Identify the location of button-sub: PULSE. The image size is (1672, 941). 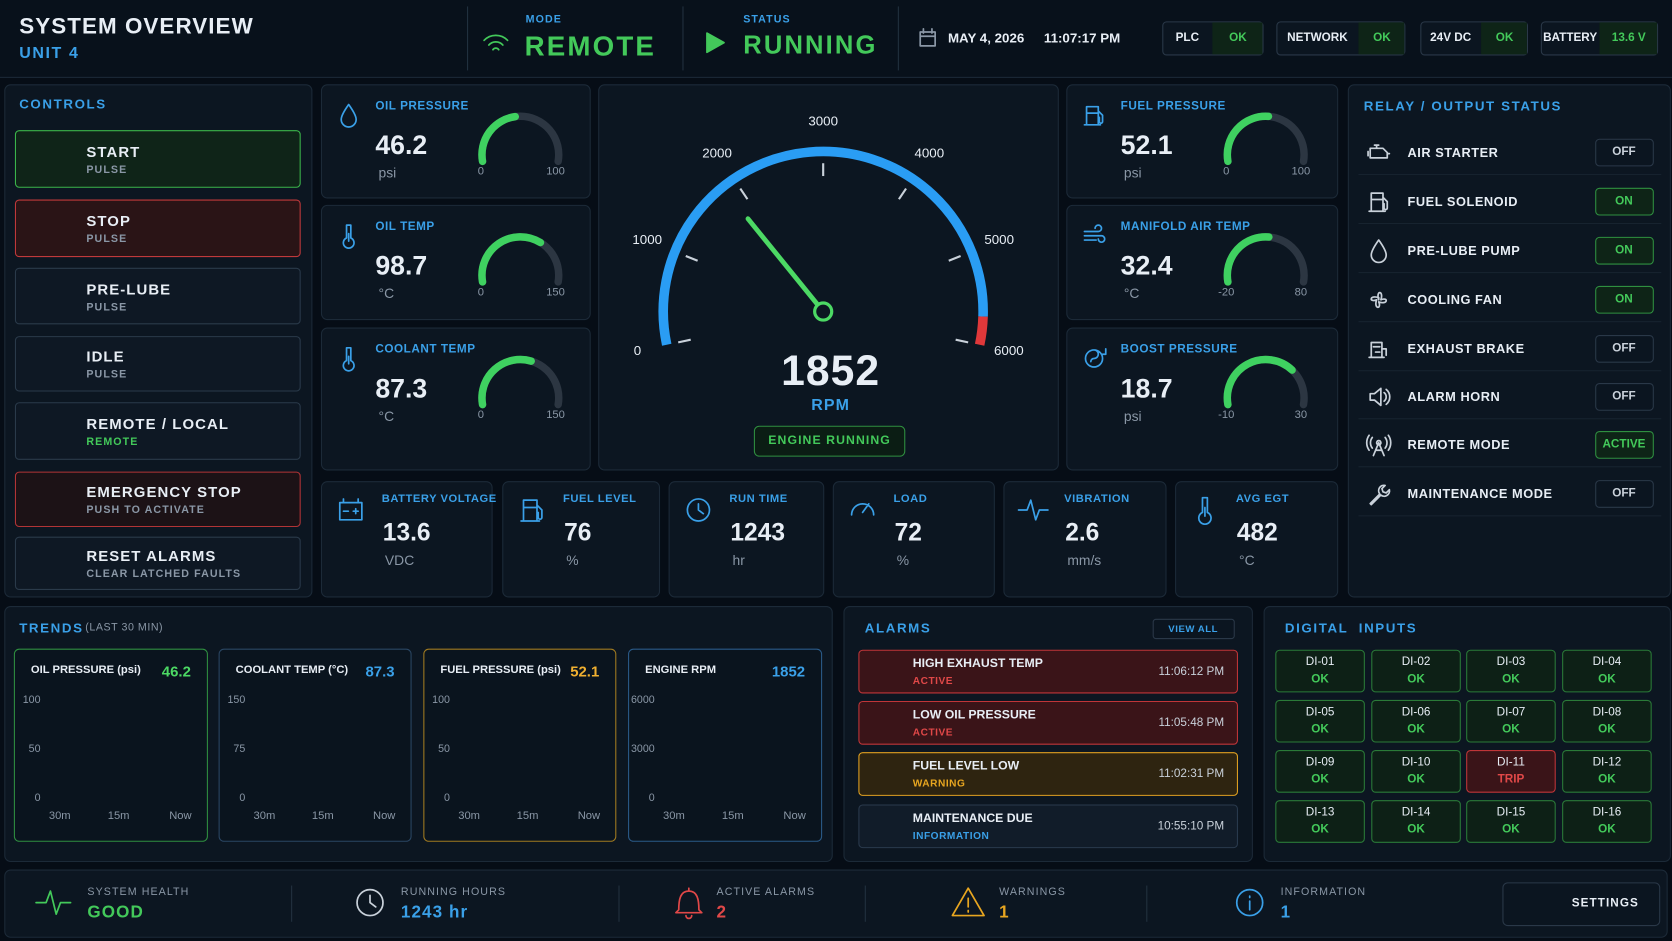
(107, 307).